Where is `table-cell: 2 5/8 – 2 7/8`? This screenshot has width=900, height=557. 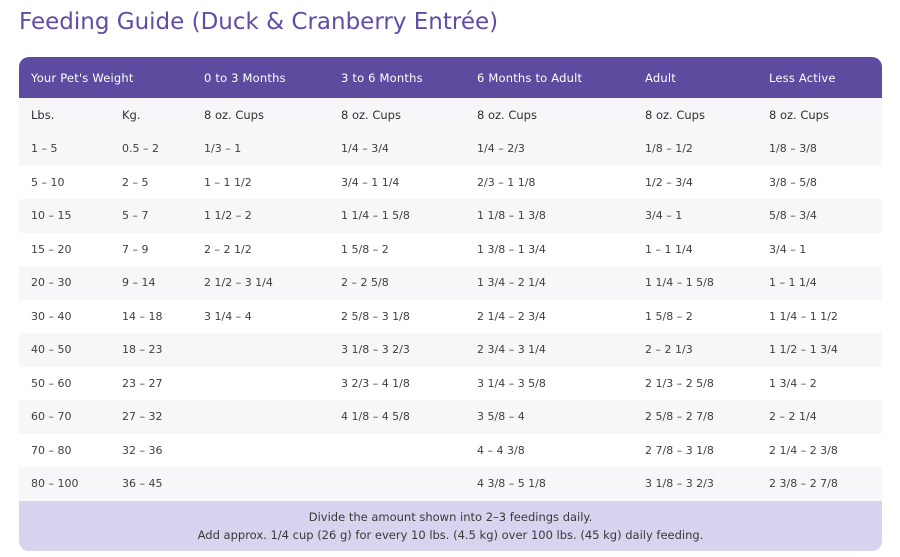 table-cell: 2 5/8 – 2 7/8 is located at coordinates (679, 417).